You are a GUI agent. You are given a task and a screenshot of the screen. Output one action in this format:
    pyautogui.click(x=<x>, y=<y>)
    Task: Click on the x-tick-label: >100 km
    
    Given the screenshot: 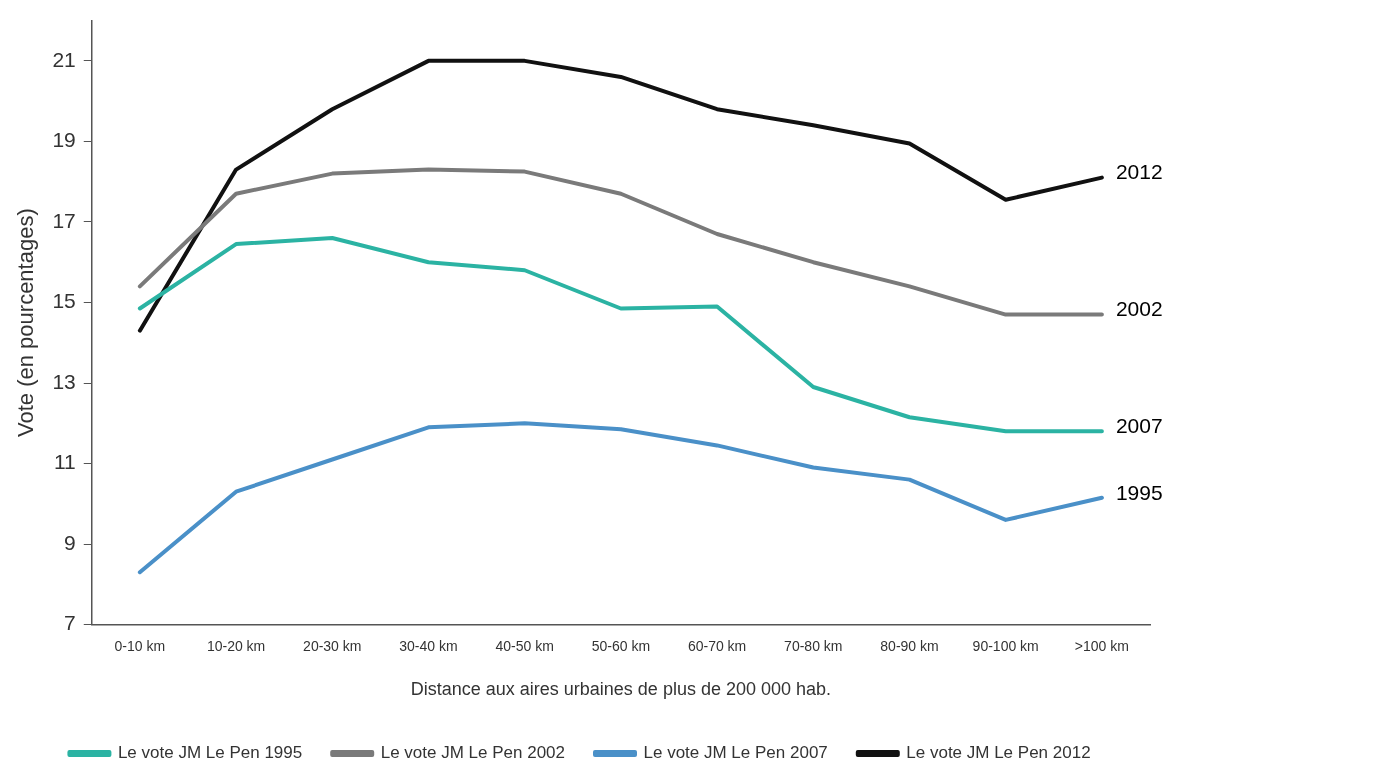 What is the action you would take?
    pyautogui.click(x=1101, y=645)
    